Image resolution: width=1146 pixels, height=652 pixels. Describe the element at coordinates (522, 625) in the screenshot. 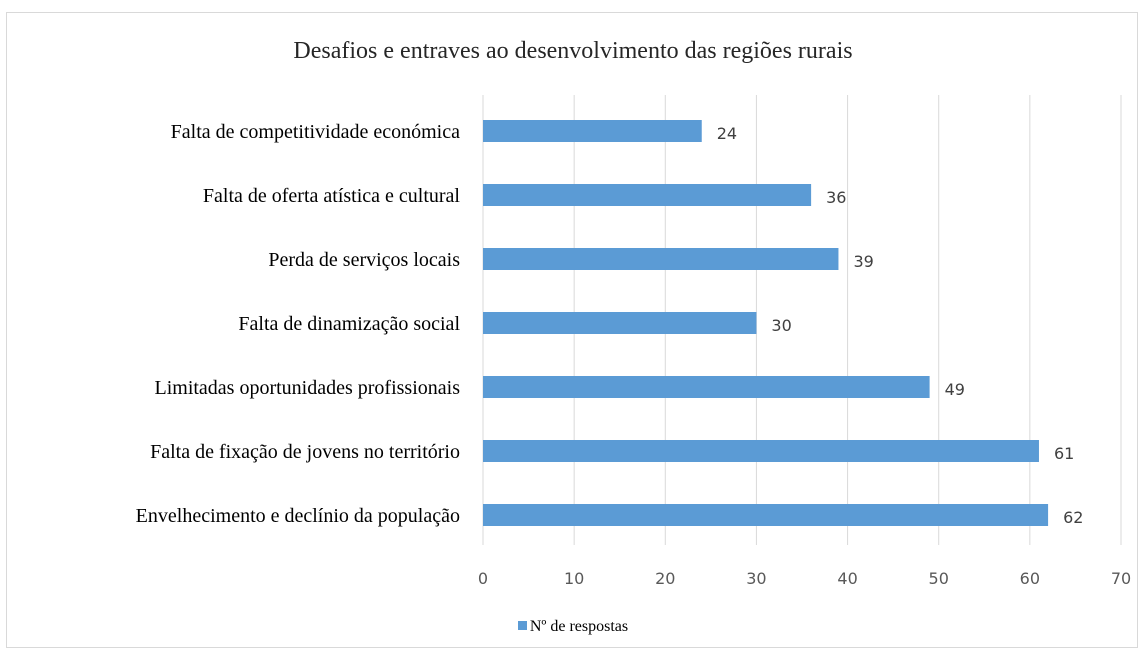

I see `legend-swatch` at that location.